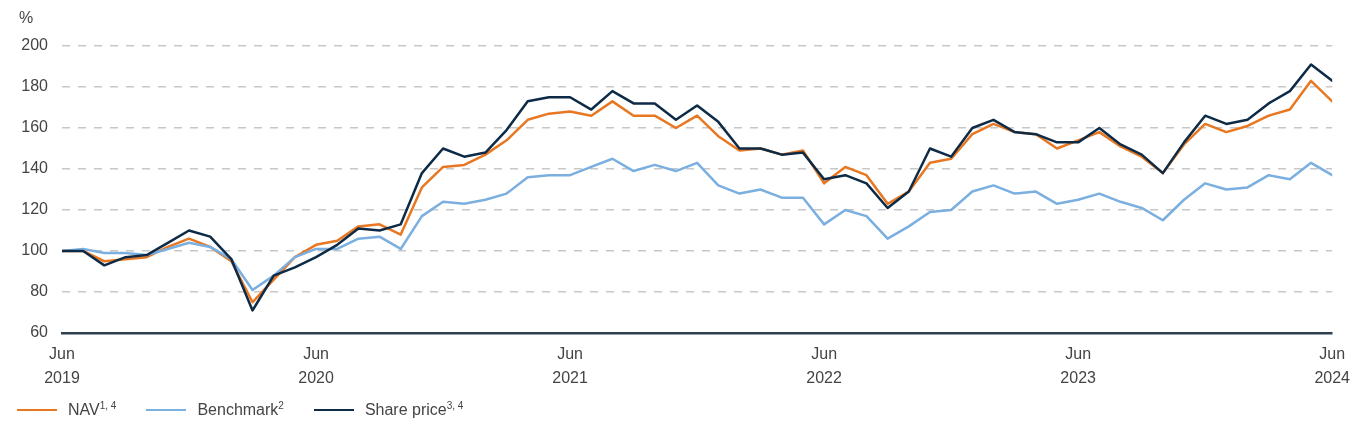  I want to click on y-tick-label: 200, so click(35, 45).